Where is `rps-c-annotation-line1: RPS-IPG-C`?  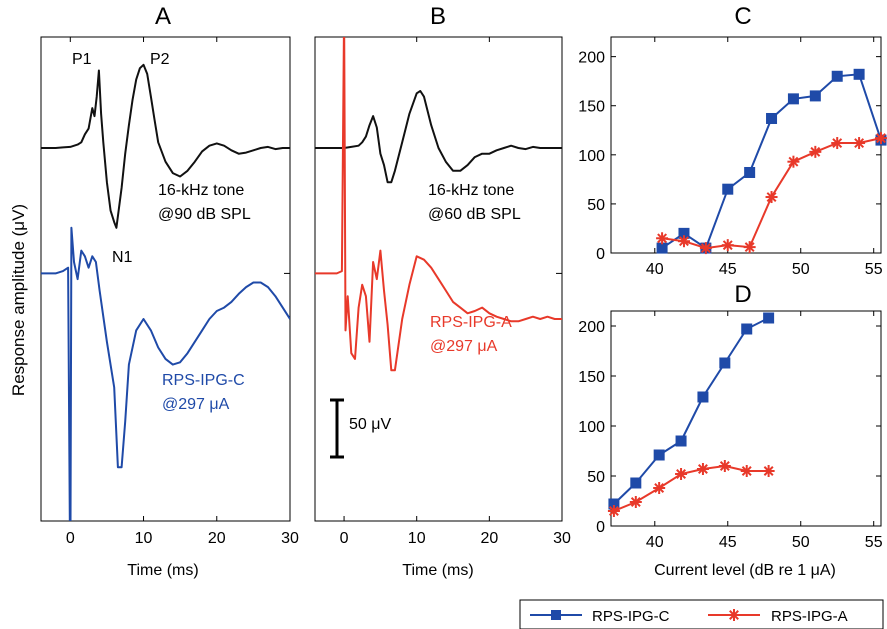
rps-c-annotation-line1: RPS-IPG-C is located at coordinates (203, 380).